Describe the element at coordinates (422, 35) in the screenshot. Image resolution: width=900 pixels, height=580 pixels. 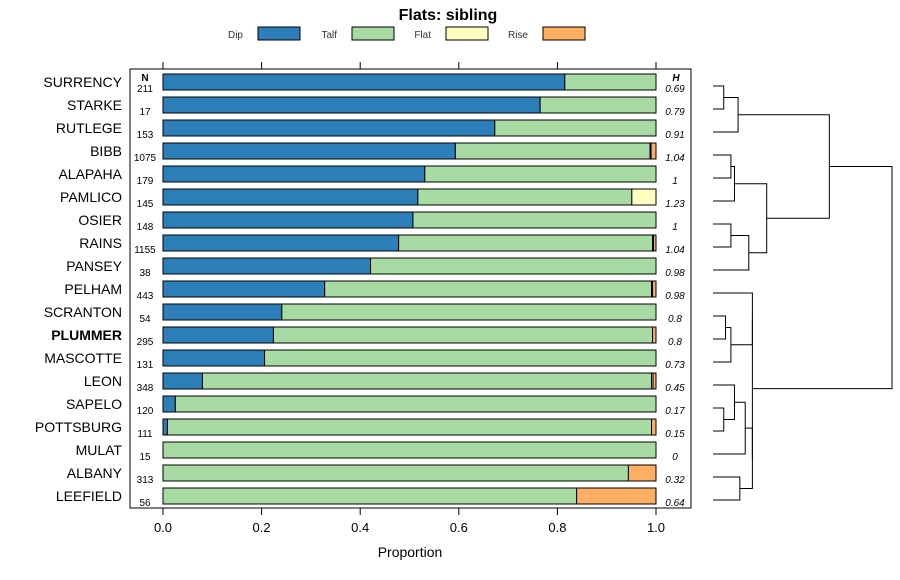
I see `legend-label-flat: Flat` at that location.